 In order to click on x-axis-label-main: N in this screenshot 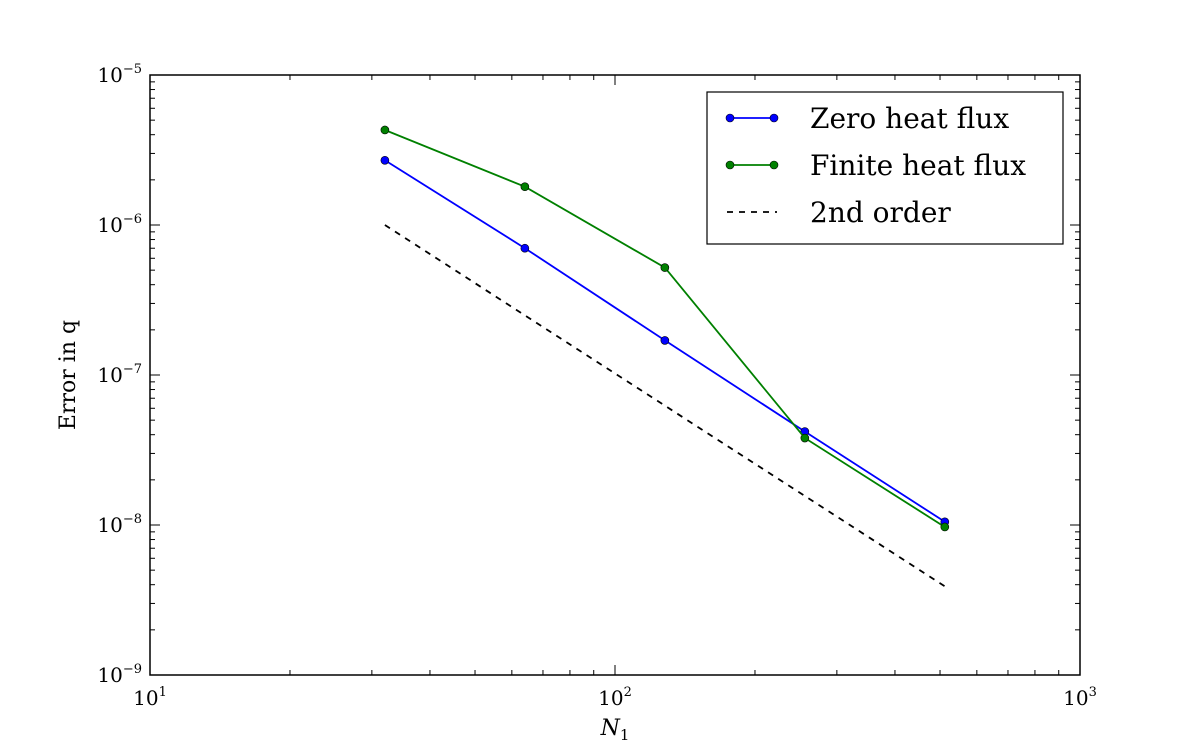, I will do `click(610, 728)`.